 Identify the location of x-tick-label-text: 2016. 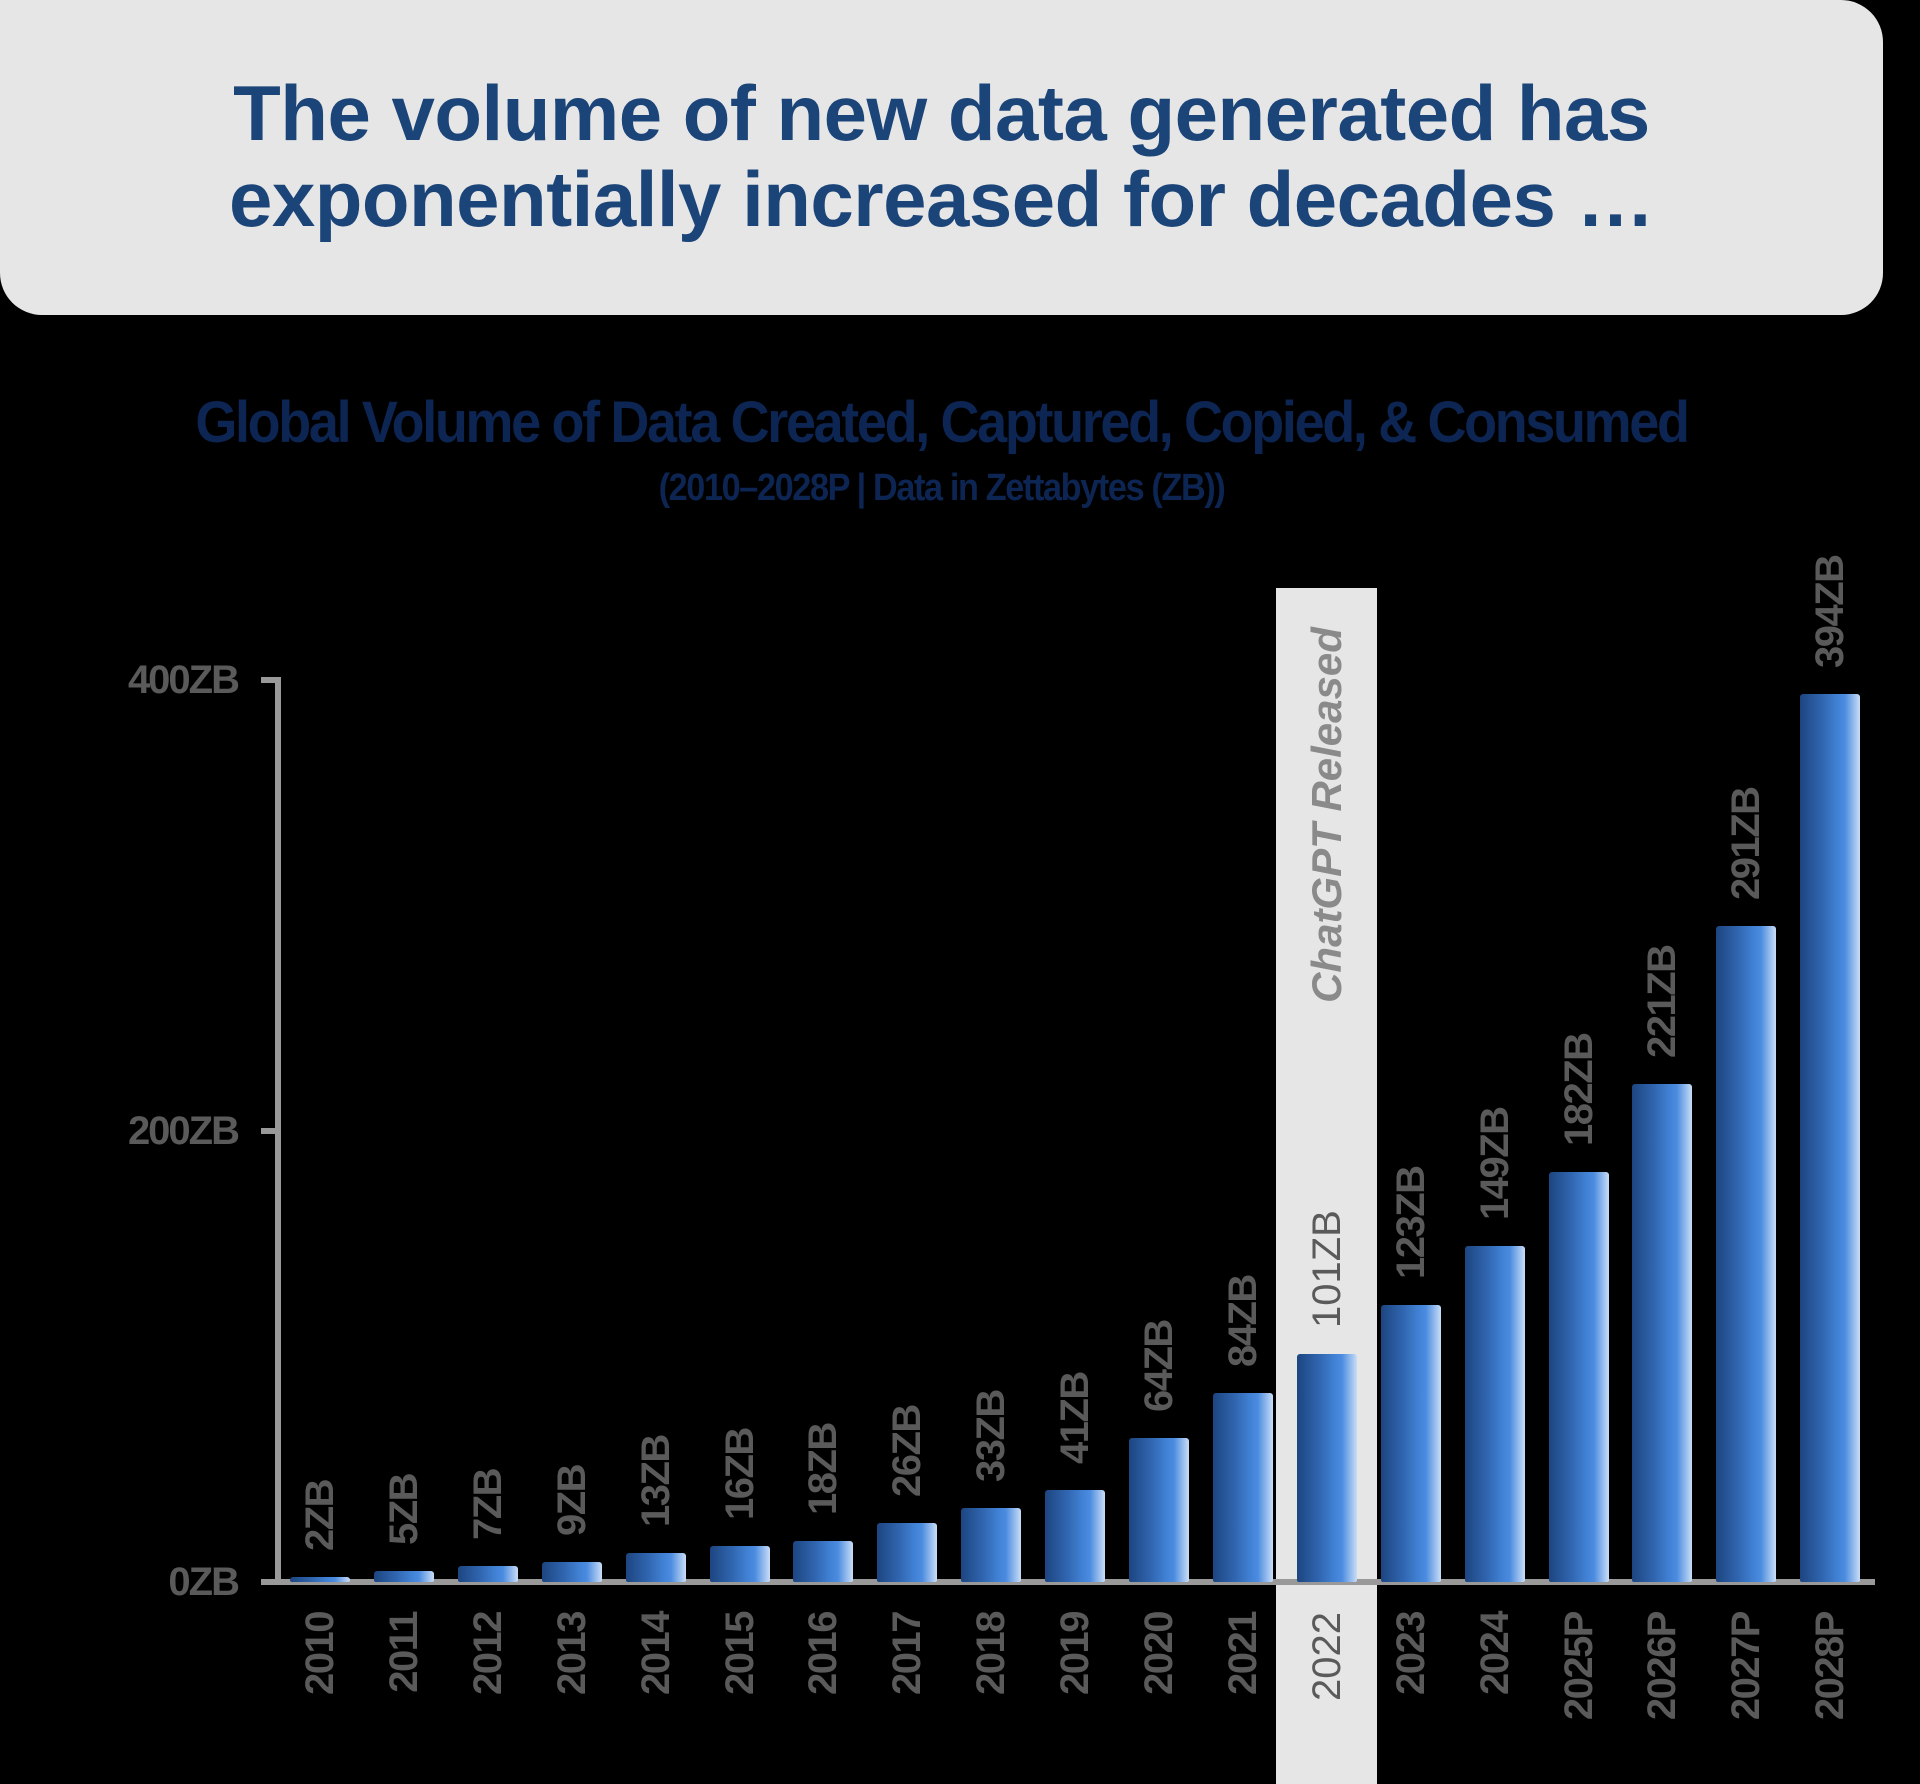
(823, 1653).